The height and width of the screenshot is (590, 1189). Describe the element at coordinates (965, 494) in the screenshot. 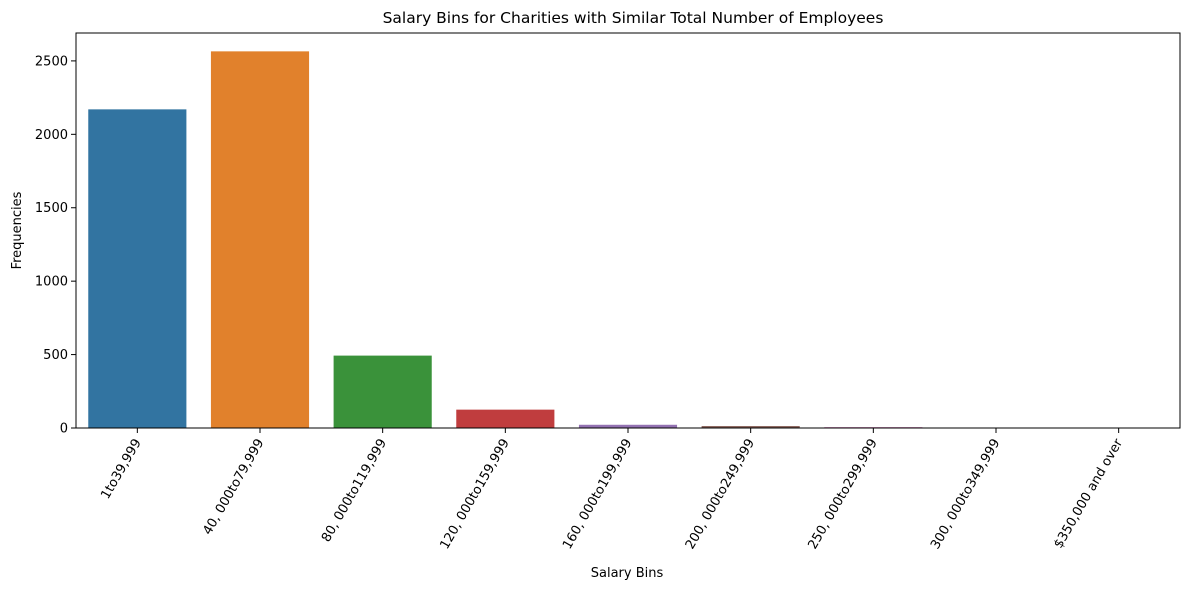

I see `x-tick-label-8: 300, 000to349,999` at that location.